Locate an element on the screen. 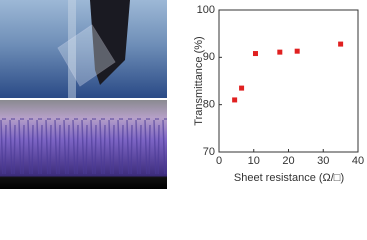  y-tick-label: 70 is located at coordinates (209, 152).